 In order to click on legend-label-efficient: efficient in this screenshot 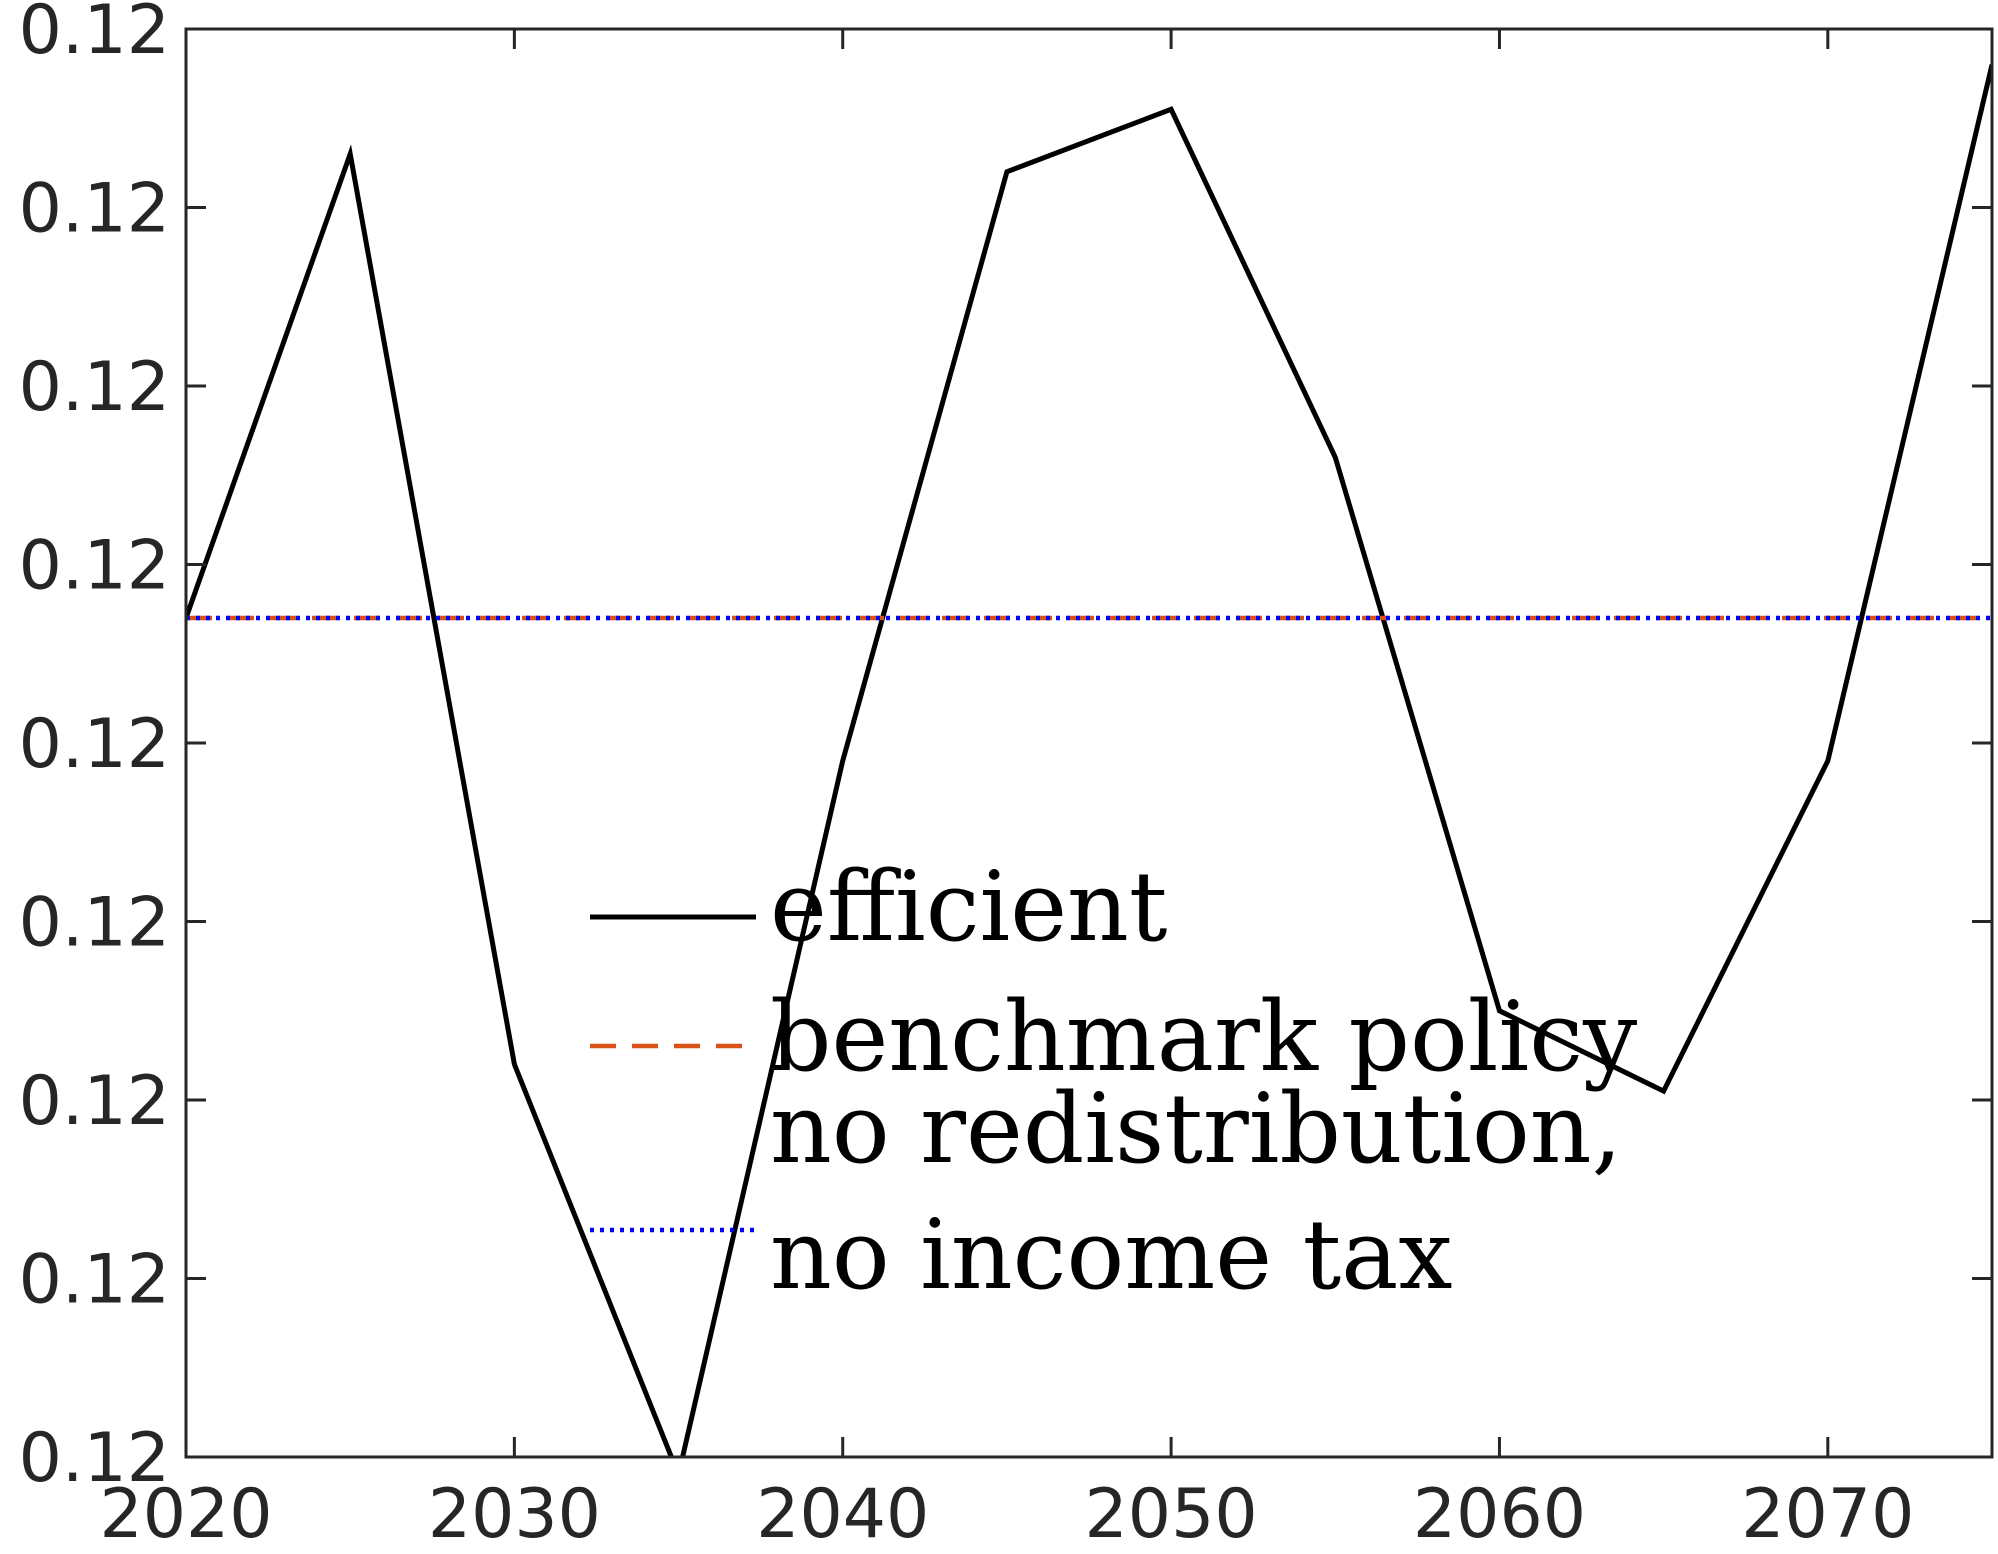, I will do `click(968, 907)`.